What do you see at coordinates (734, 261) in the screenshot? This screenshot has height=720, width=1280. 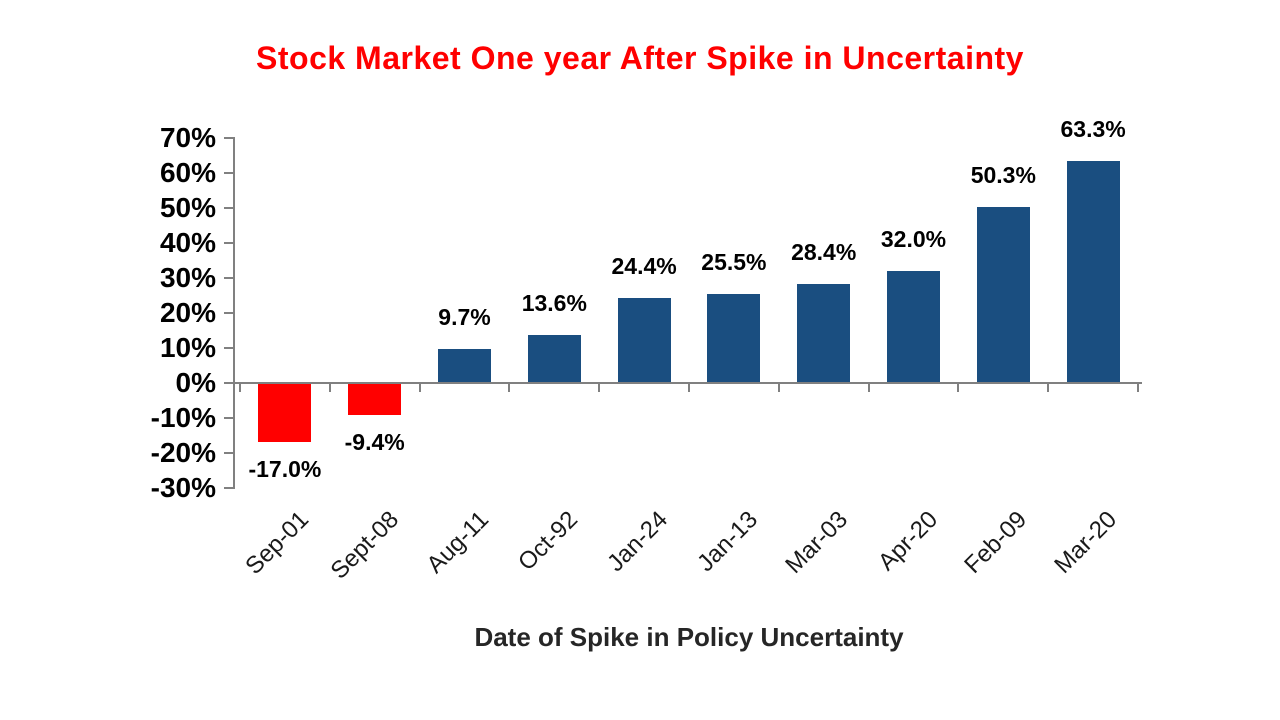 I see `bar-value-label: 25.5%` at bounding box center [734, 261].